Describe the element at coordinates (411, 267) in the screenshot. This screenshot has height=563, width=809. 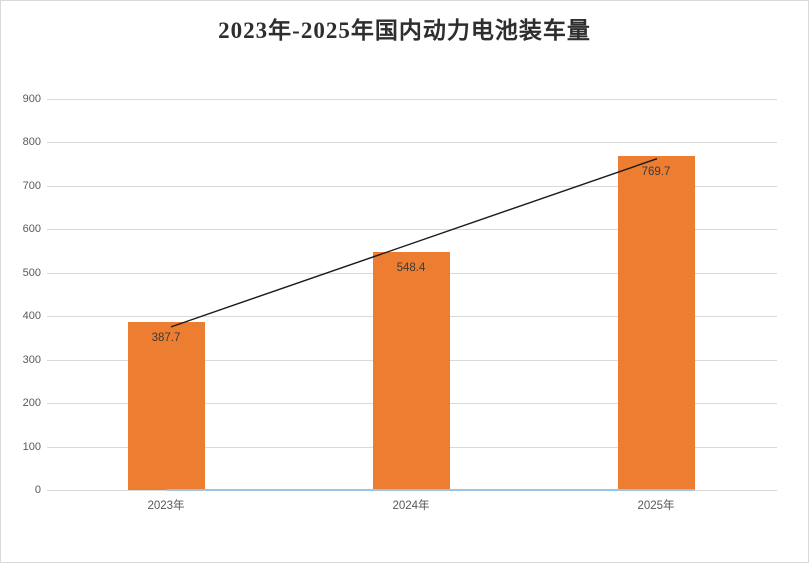
I see `bar-data-label: 548.4` at that location.